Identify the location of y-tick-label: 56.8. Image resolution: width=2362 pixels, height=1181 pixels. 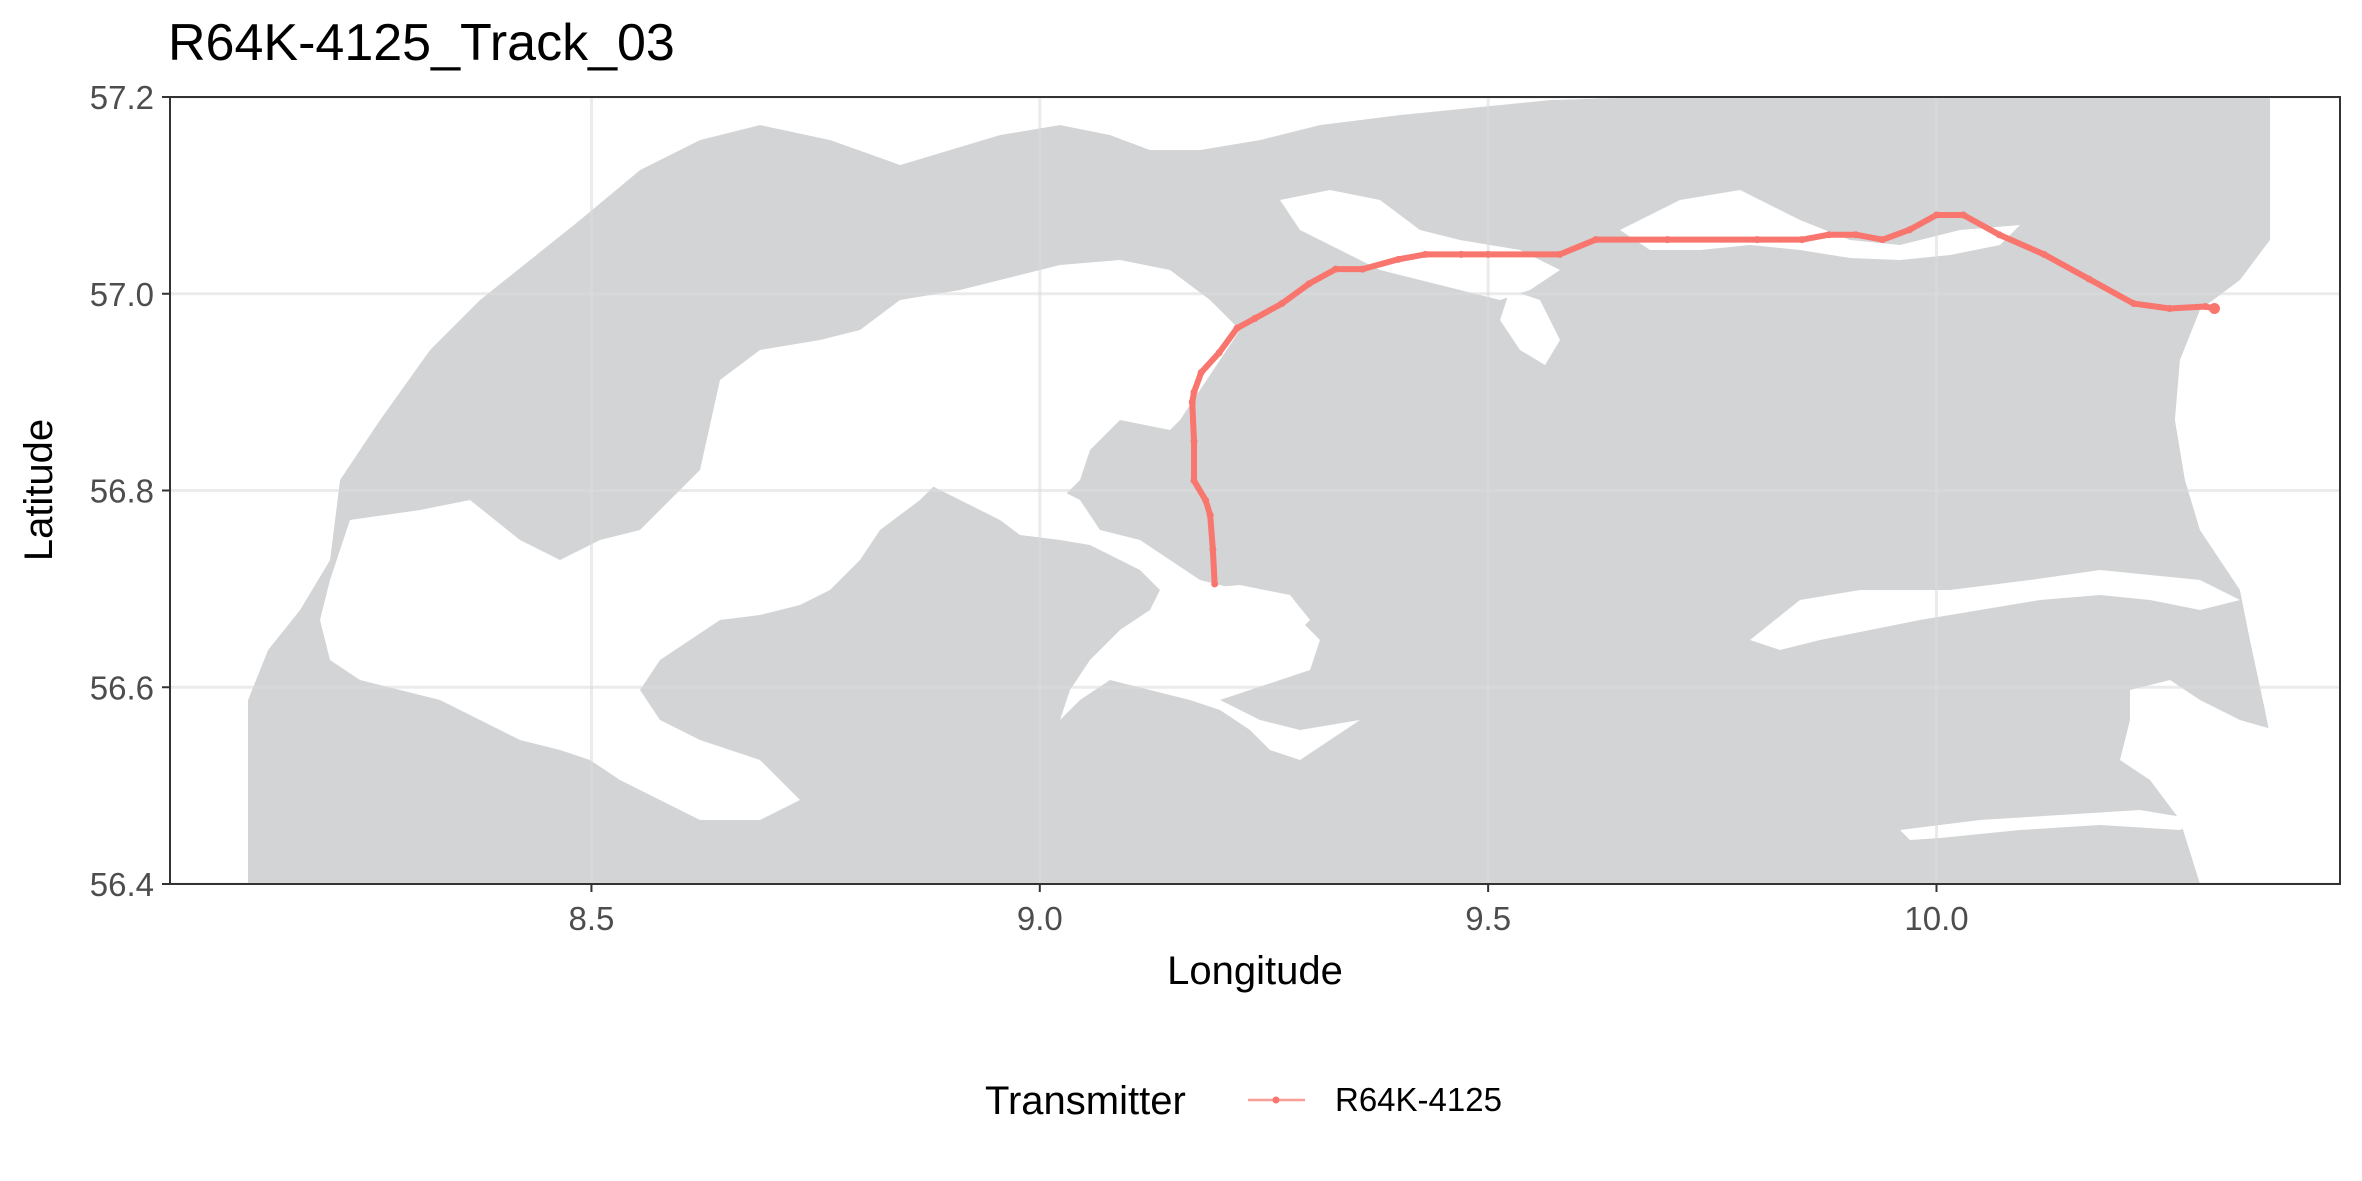
(122, 491).